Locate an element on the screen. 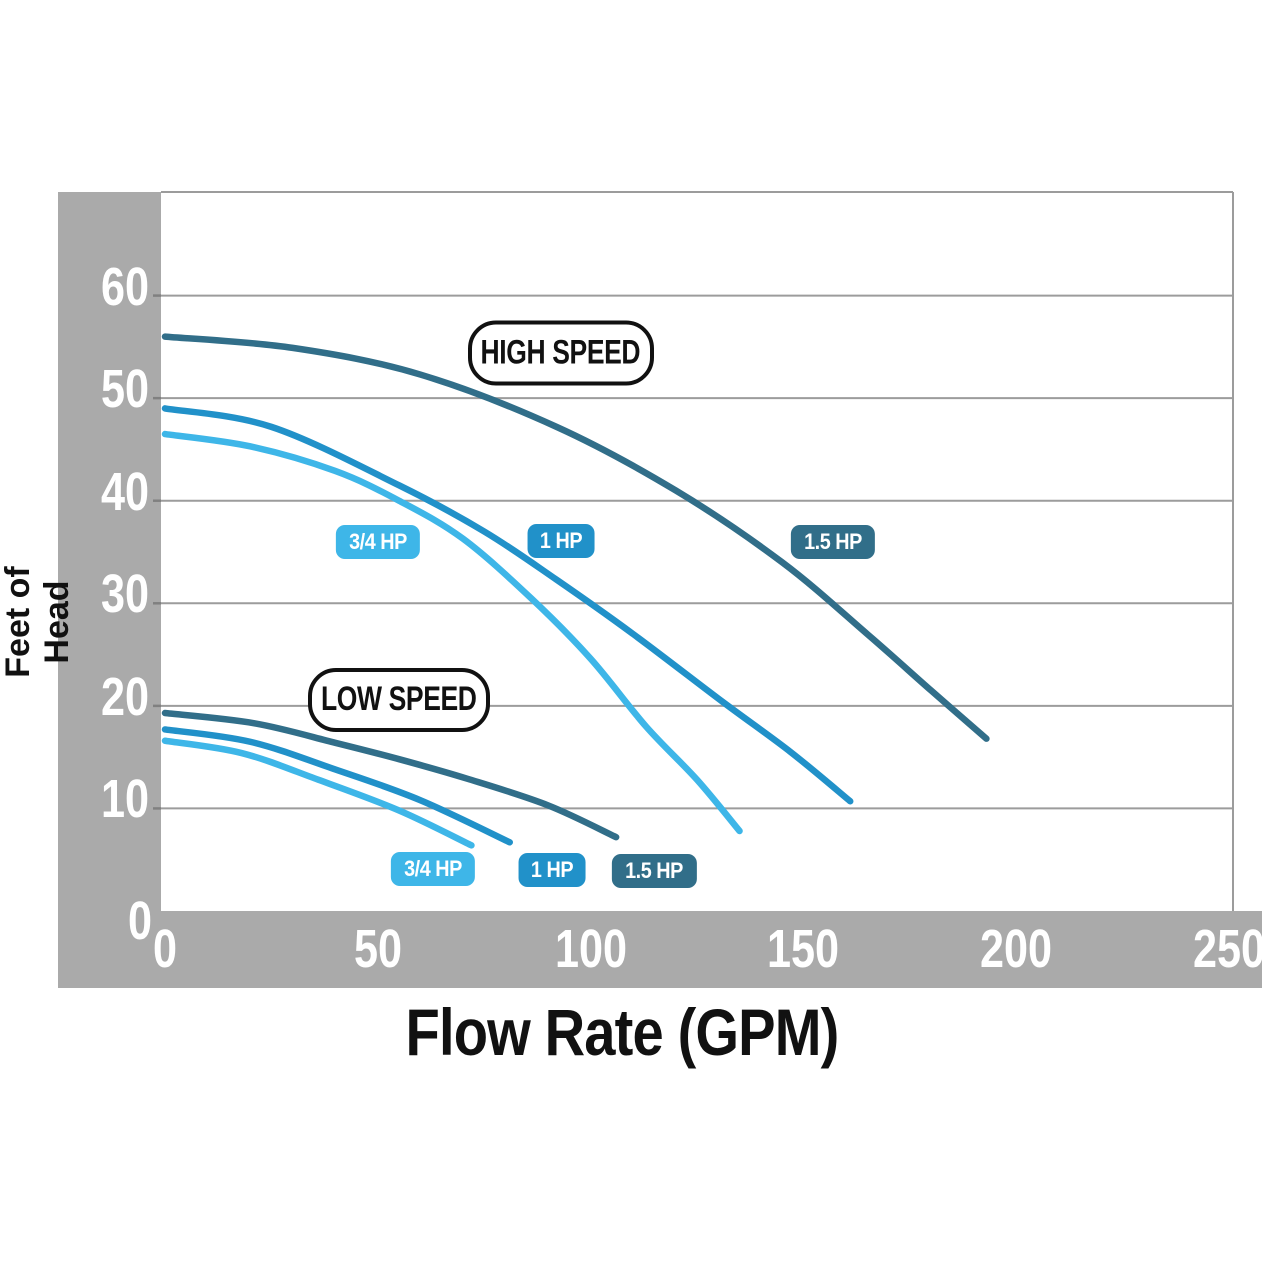 The width and height of the screenshot is (1280, 1280). y-axis-title: Feet of Head is located at coordinates (38, 622).